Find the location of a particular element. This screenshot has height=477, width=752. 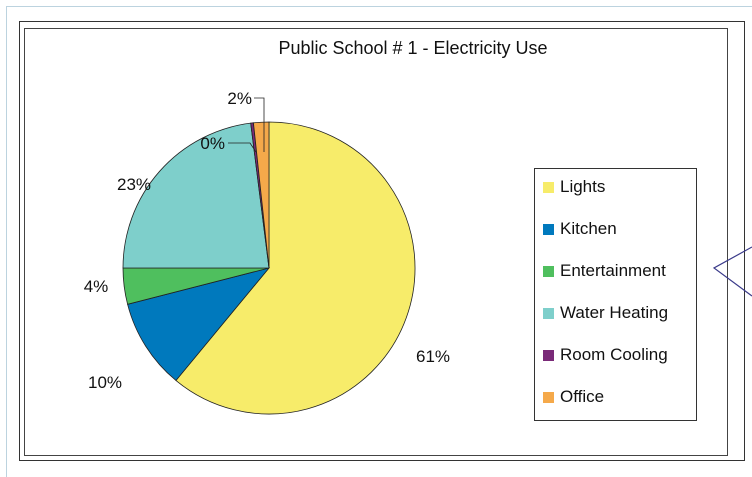

legend-item-kitchen: Kitchen is located at coordinates (580, 229).